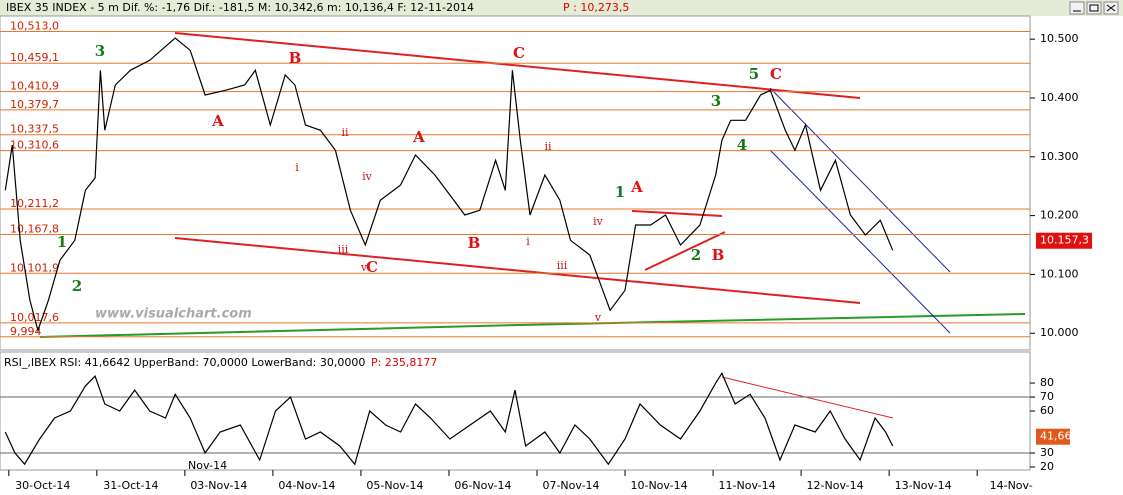 This screenshot has width=1123, height=495. What do you see at coordinates (923, 485) in the screenshot?
I see `x-tick-label: 13-Nov-14` at bounding box center [923, 485].